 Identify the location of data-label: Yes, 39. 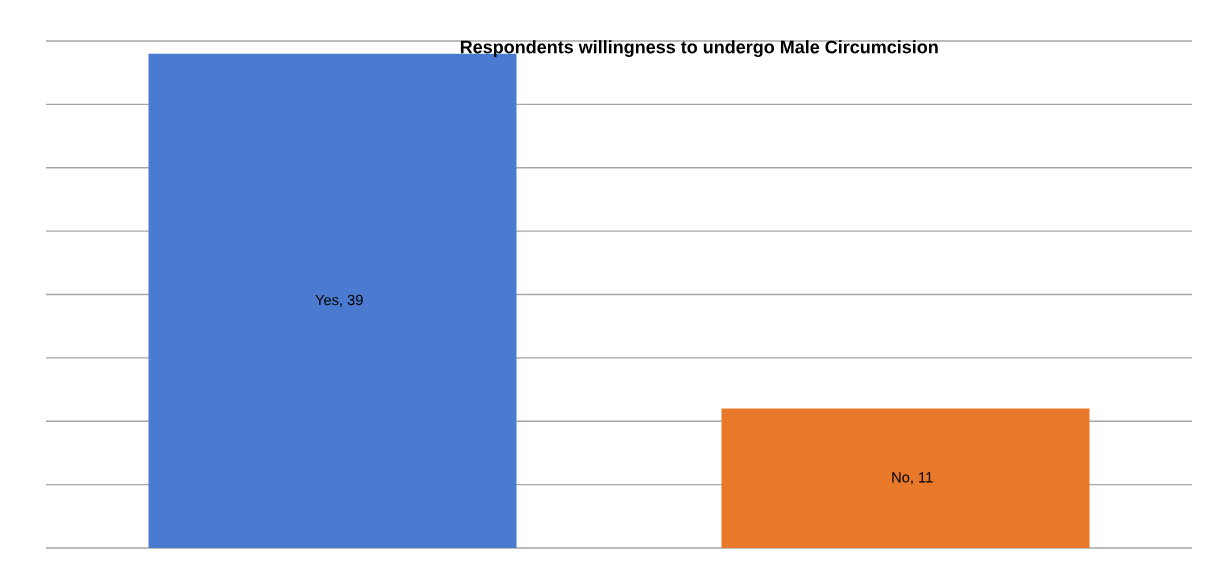
(339, 300).